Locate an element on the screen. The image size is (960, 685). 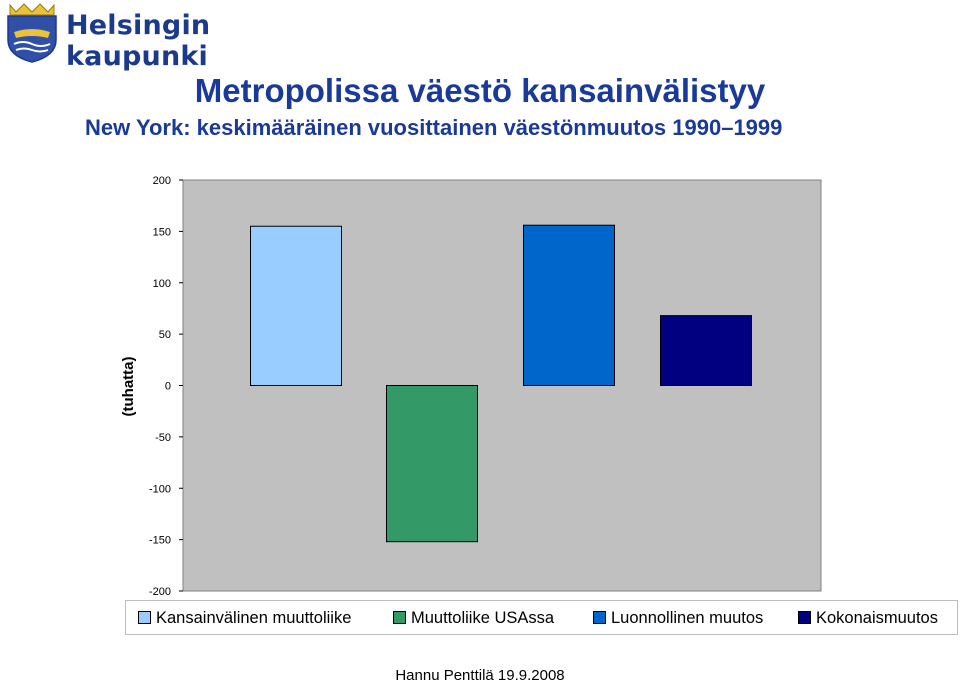
y-tick-label: -200 is located at coordinates (160, 592).